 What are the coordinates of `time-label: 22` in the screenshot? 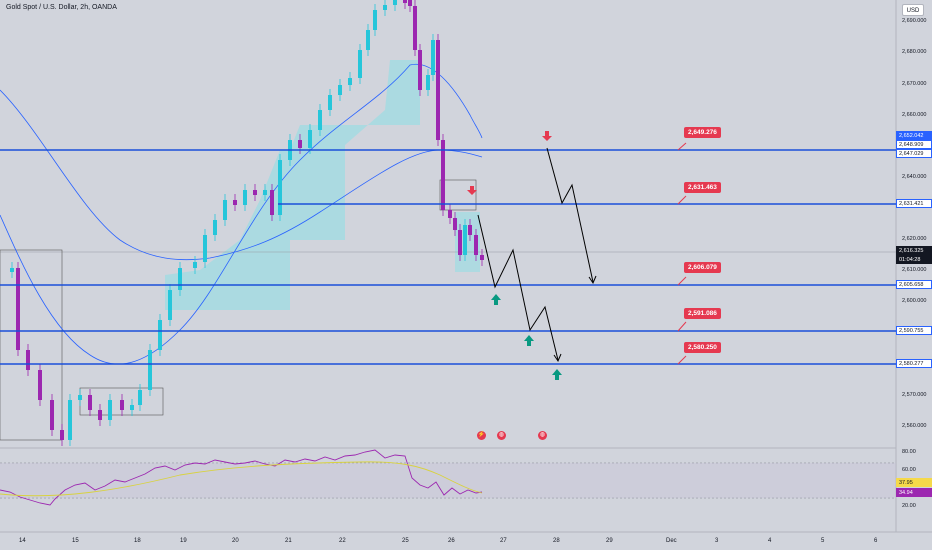 It's located at (342, 541).